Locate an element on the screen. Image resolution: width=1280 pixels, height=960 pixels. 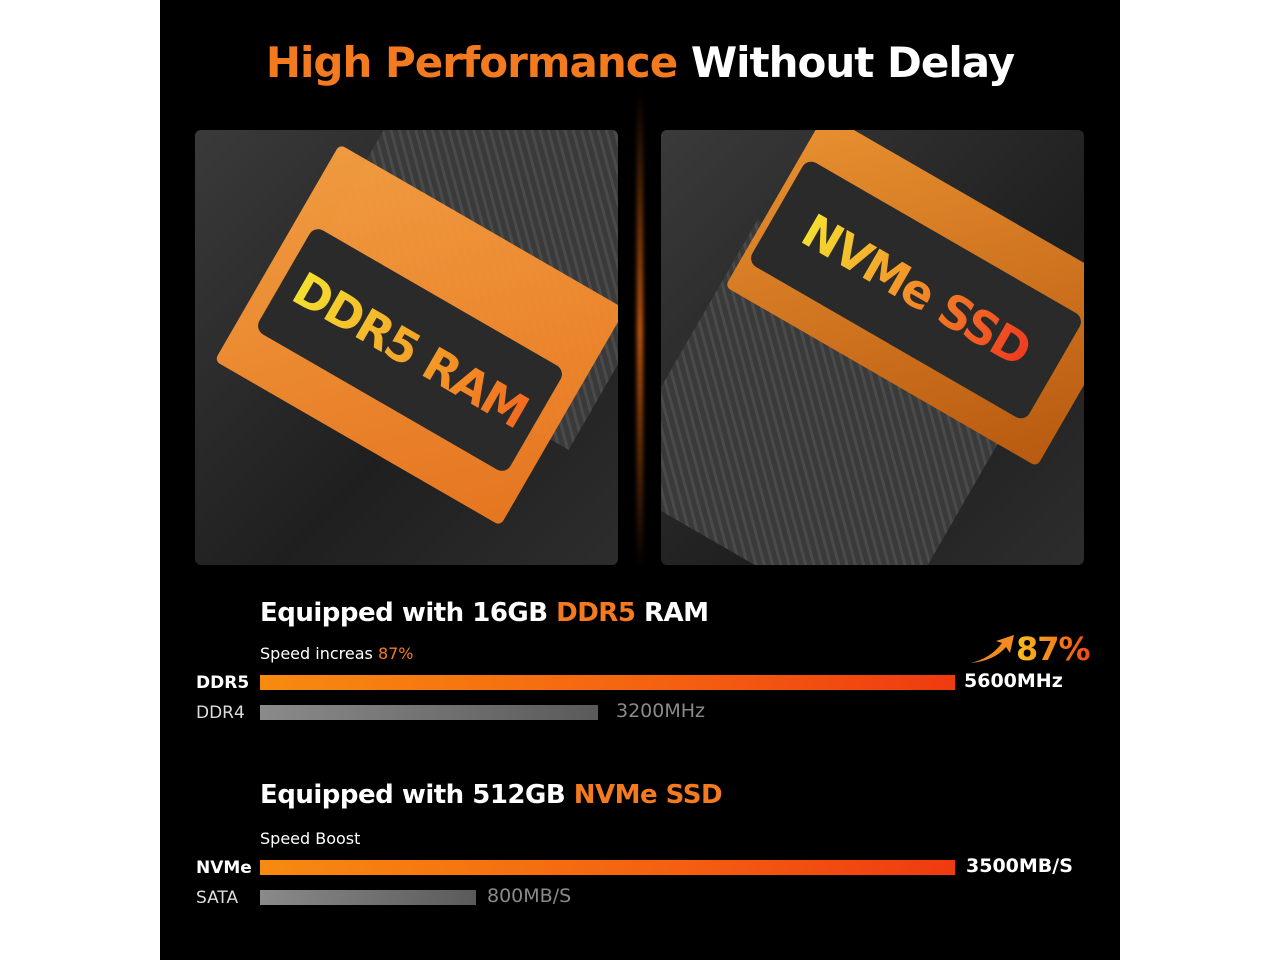
sata-value: 800MB/S is located at coordinates (529, 896).